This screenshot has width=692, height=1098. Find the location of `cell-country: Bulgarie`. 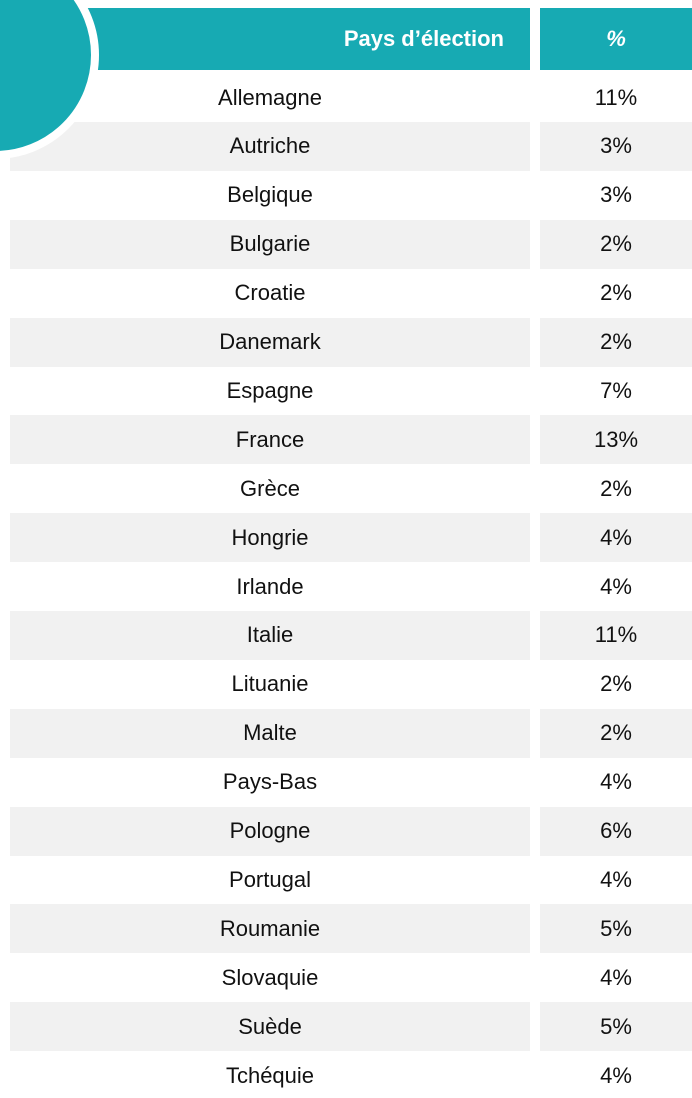

cell-country: Bulgarie is located at coordinates (270, 244).